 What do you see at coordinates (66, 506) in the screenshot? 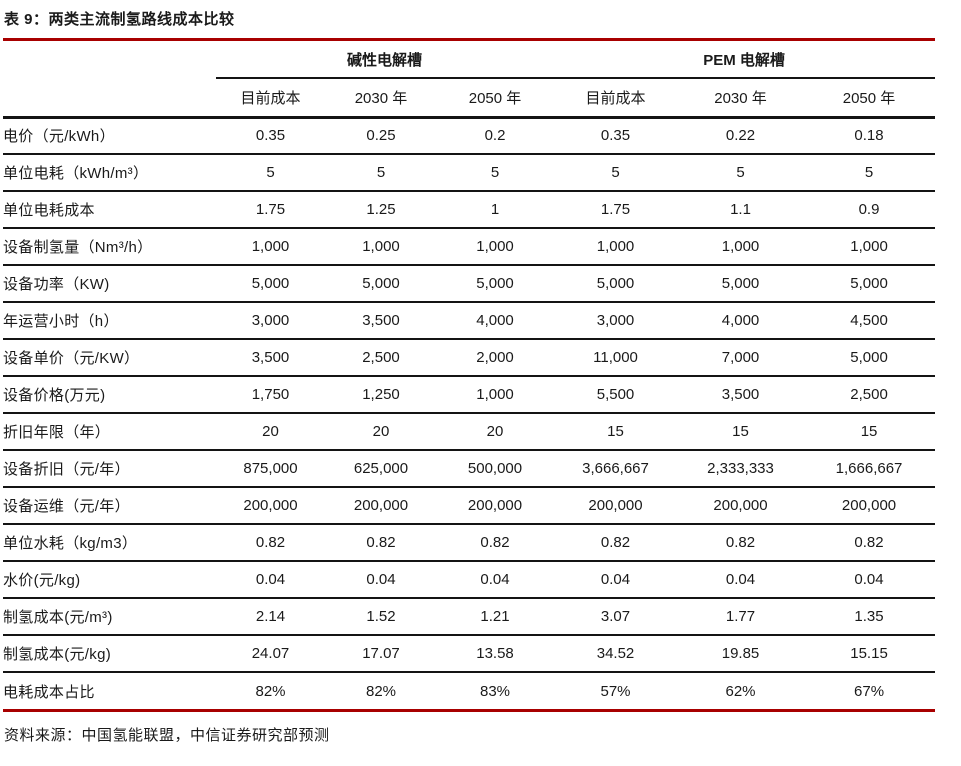
I see `row-label: 设备运维（元/年）` at bounding box center [66, 506].